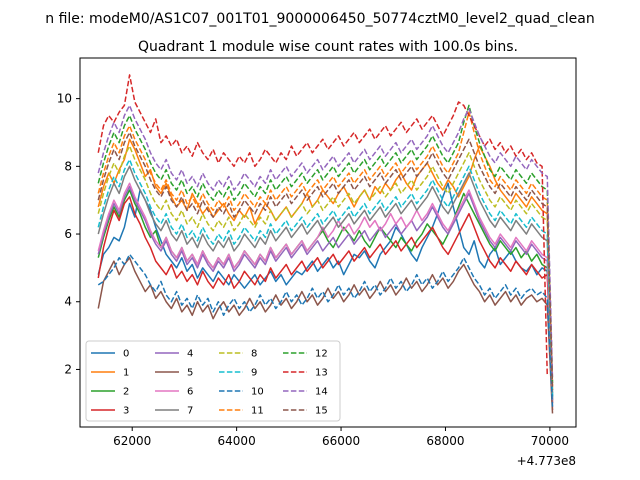  I want to click on y-axis: 2 4 6 8 10, so click(68, 234).